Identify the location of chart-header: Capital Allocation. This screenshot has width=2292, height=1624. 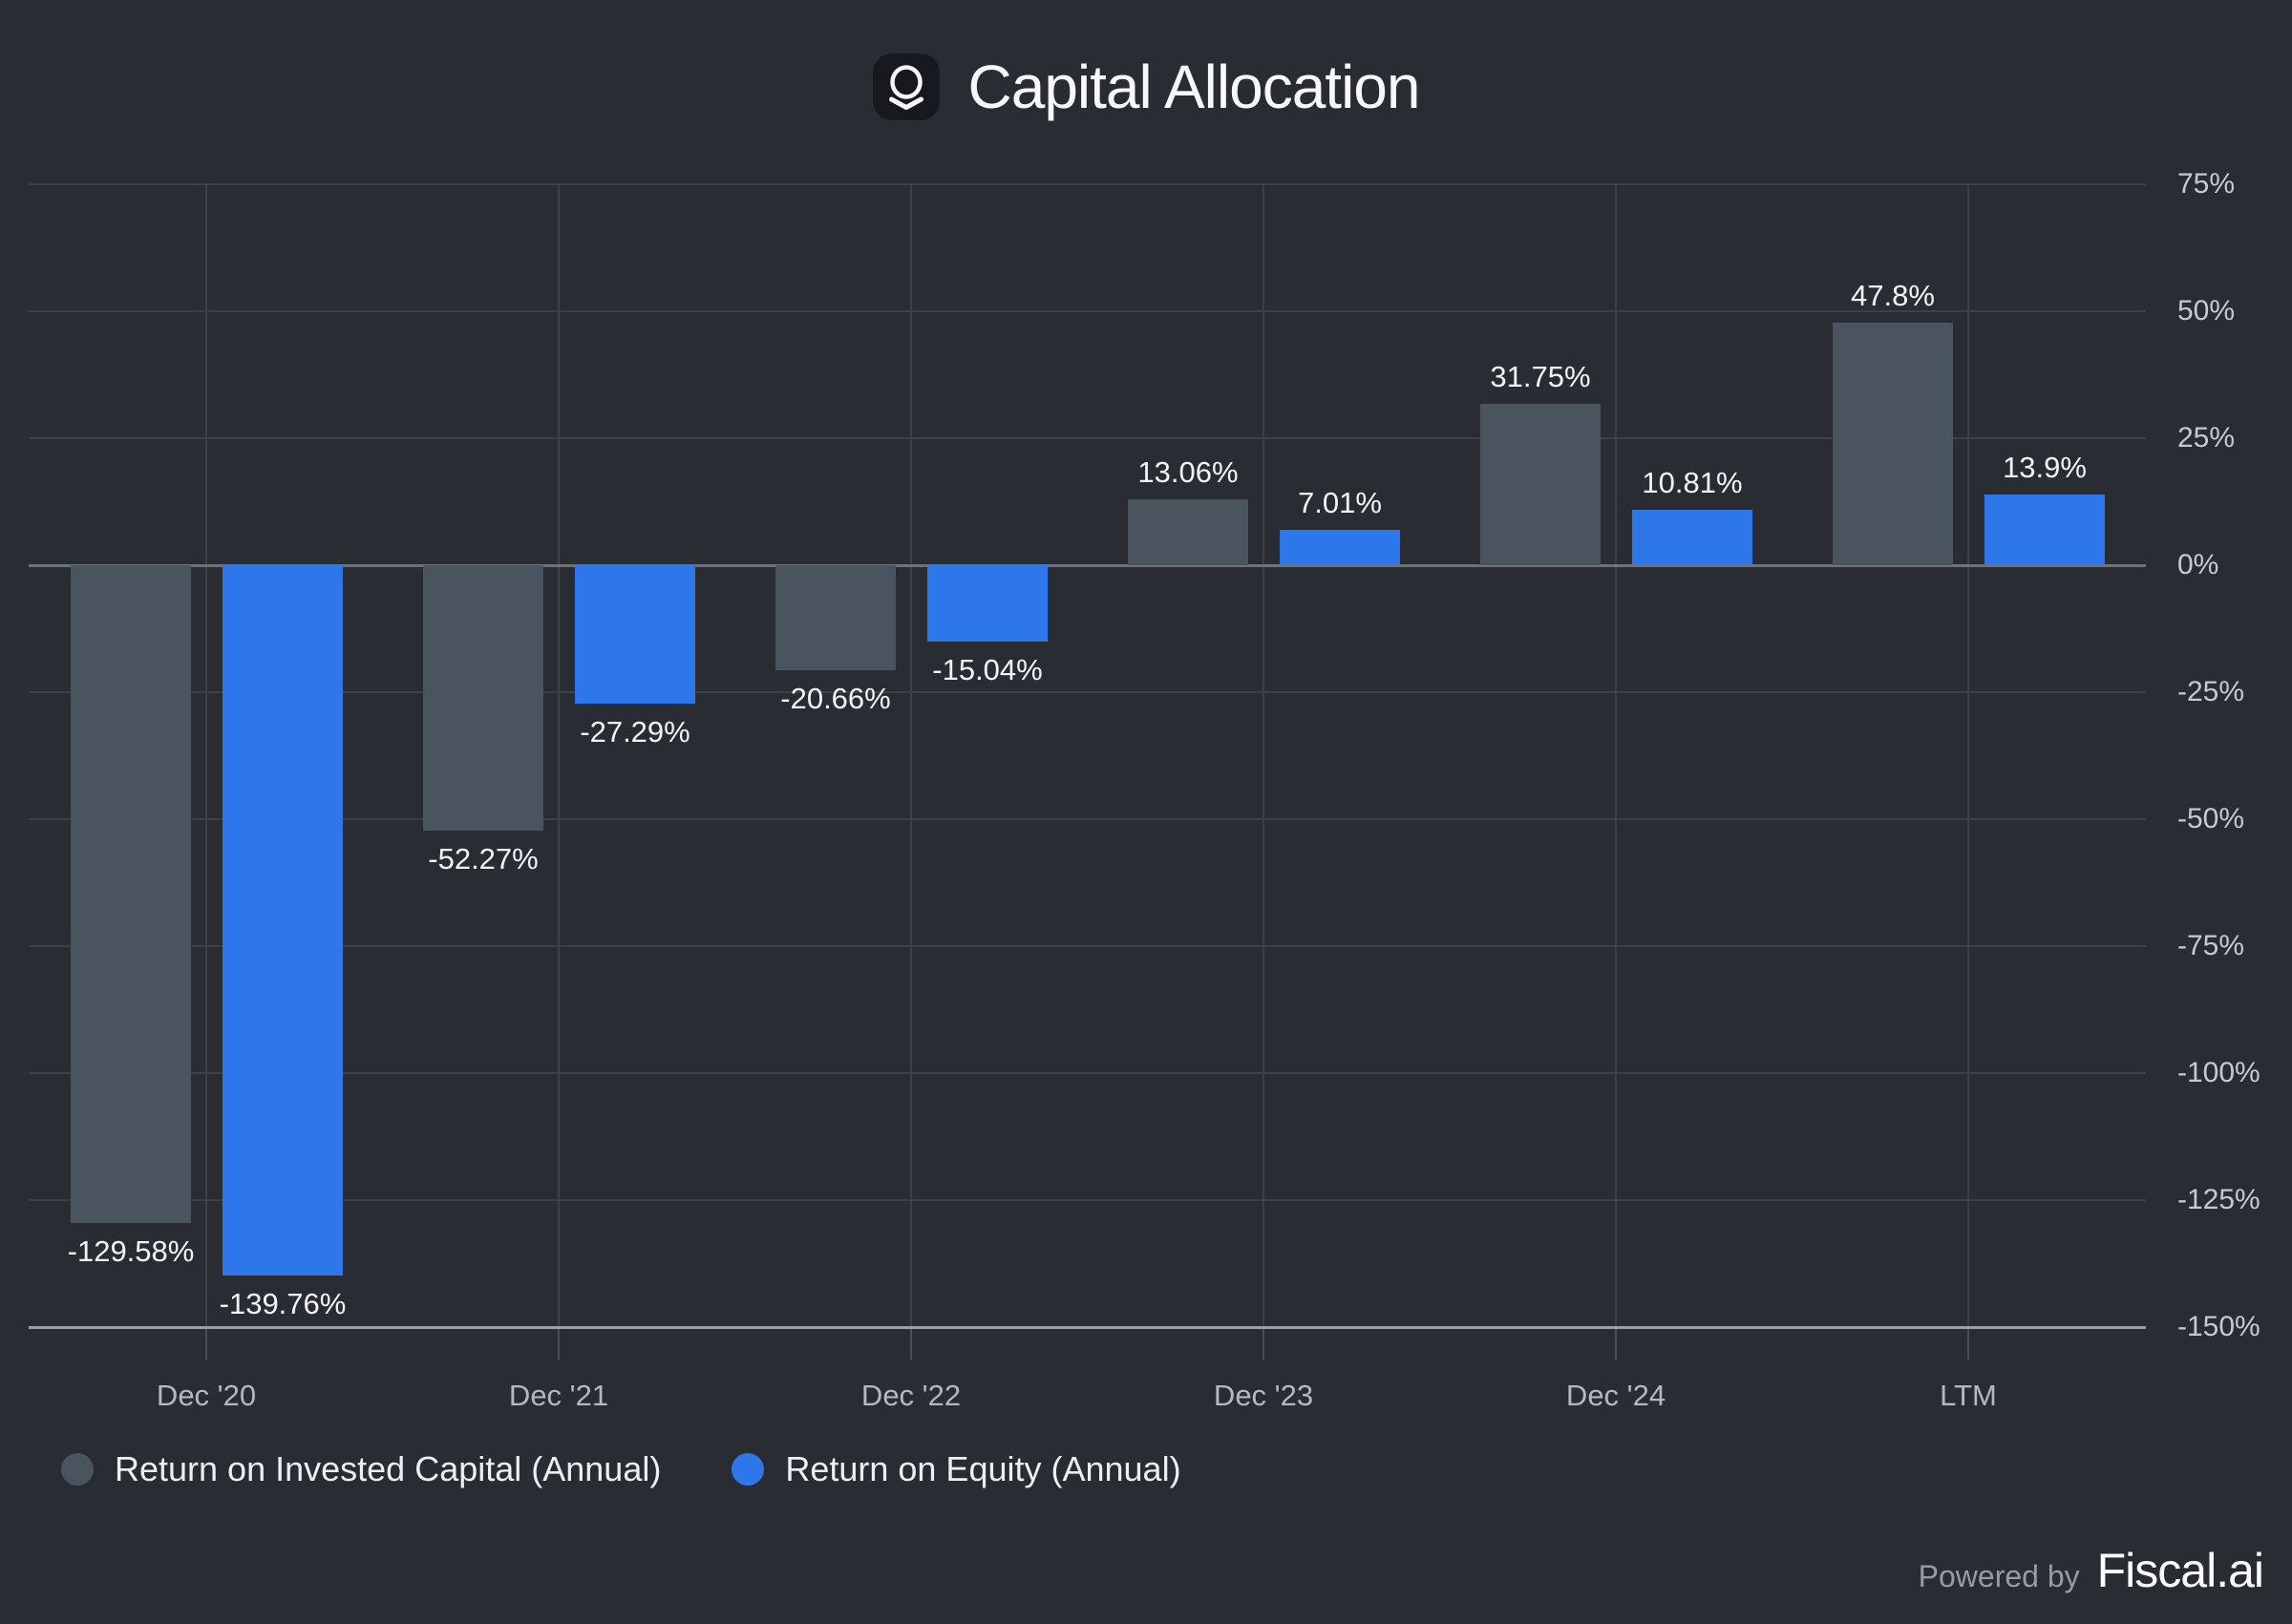
(1146, 86).